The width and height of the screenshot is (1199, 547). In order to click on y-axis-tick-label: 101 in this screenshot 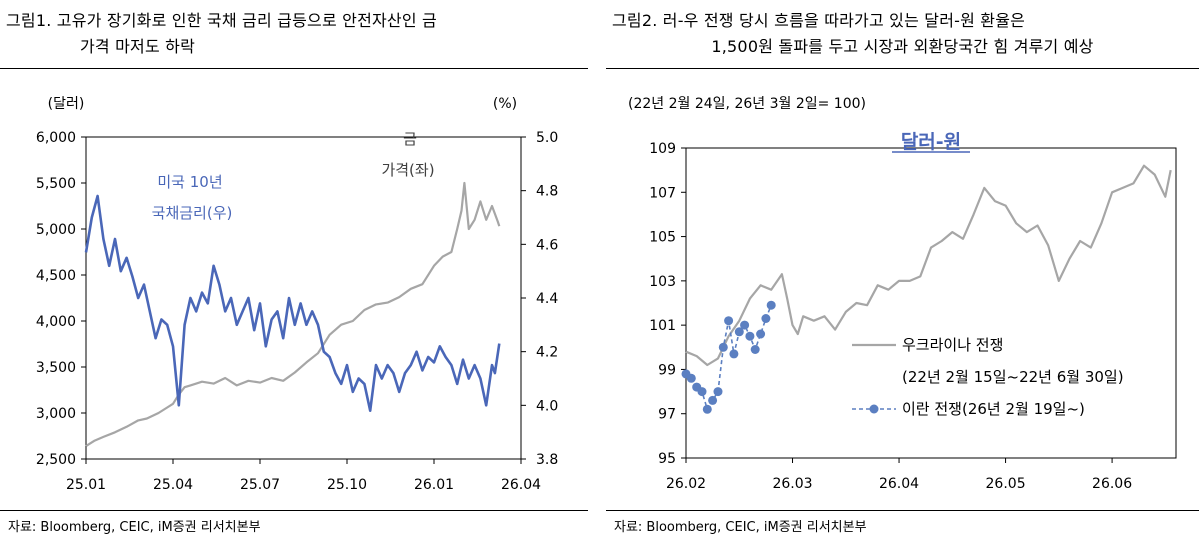, I will do `click(662, 326)`.